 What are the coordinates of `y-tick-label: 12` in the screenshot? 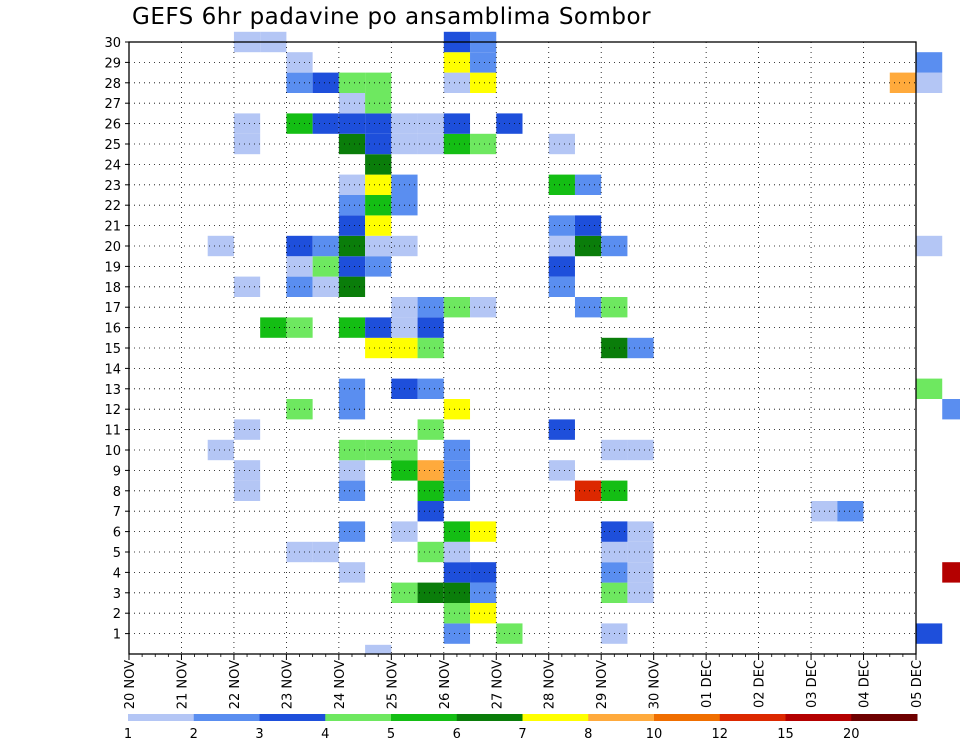 It's located at (112, 410).